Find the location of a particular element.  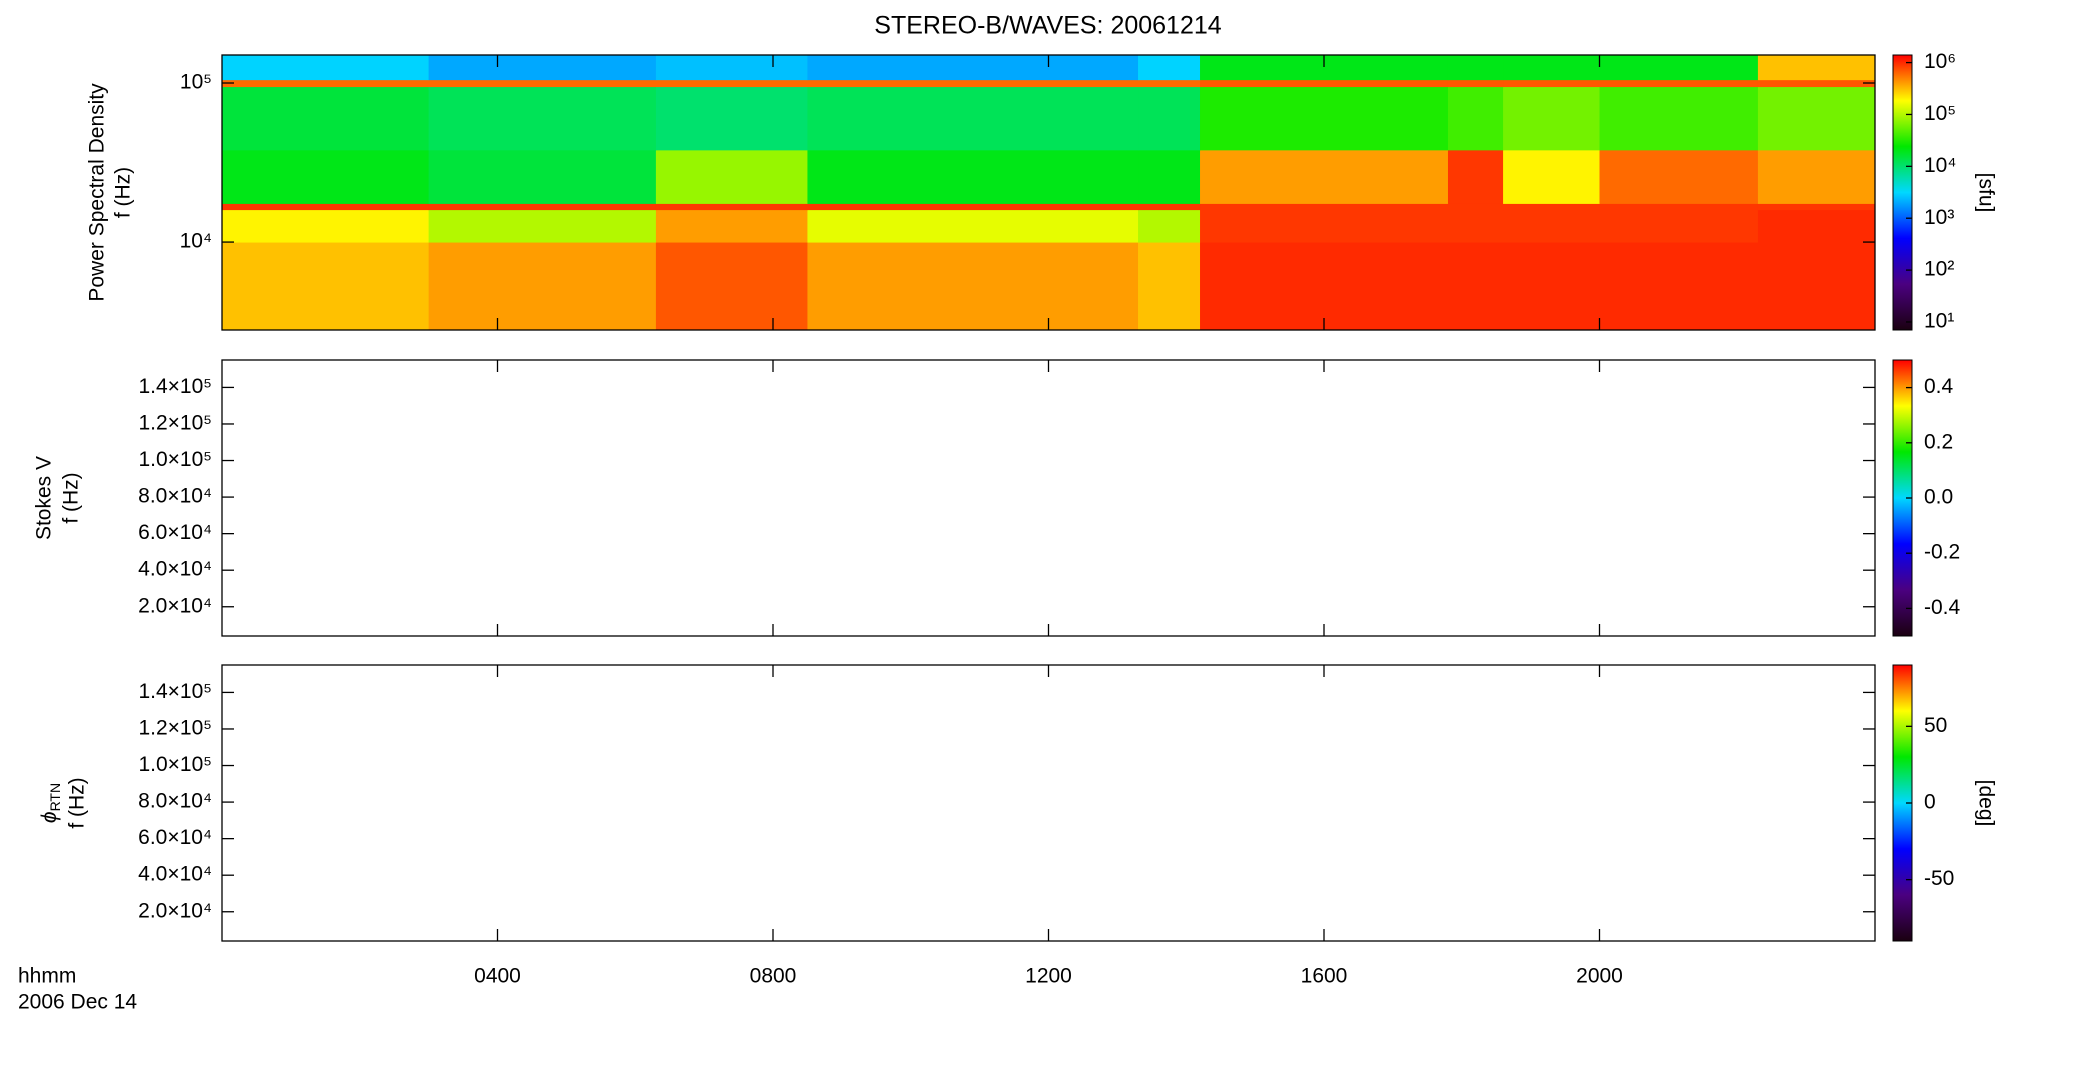

colorbar-tick-label: -50 is located at coordinates (1939, 878).